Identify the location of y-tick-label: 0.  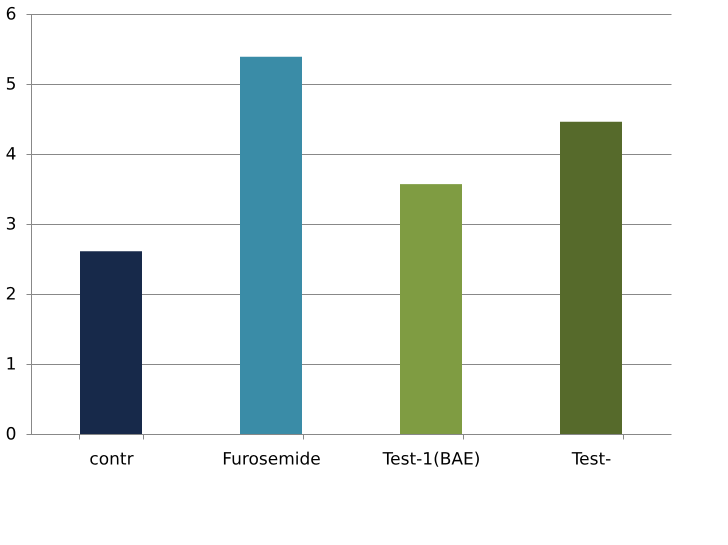
(11, 434).